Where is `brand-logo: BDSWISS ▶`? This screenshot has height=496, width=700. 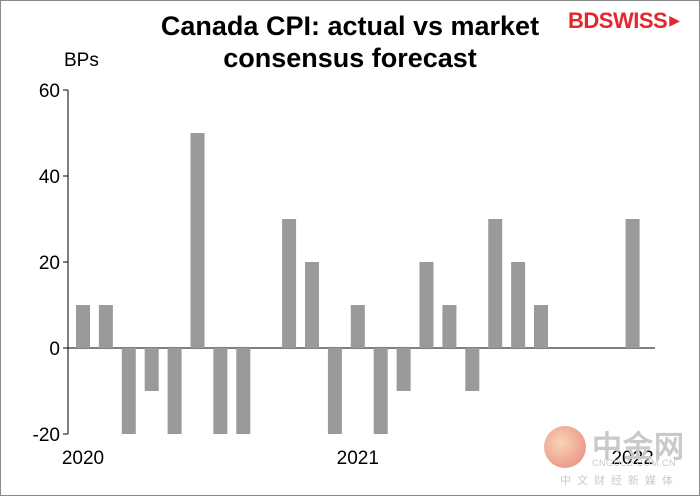
brand-logo: BDSWISS ▶ is located at coordinates (624, 21).